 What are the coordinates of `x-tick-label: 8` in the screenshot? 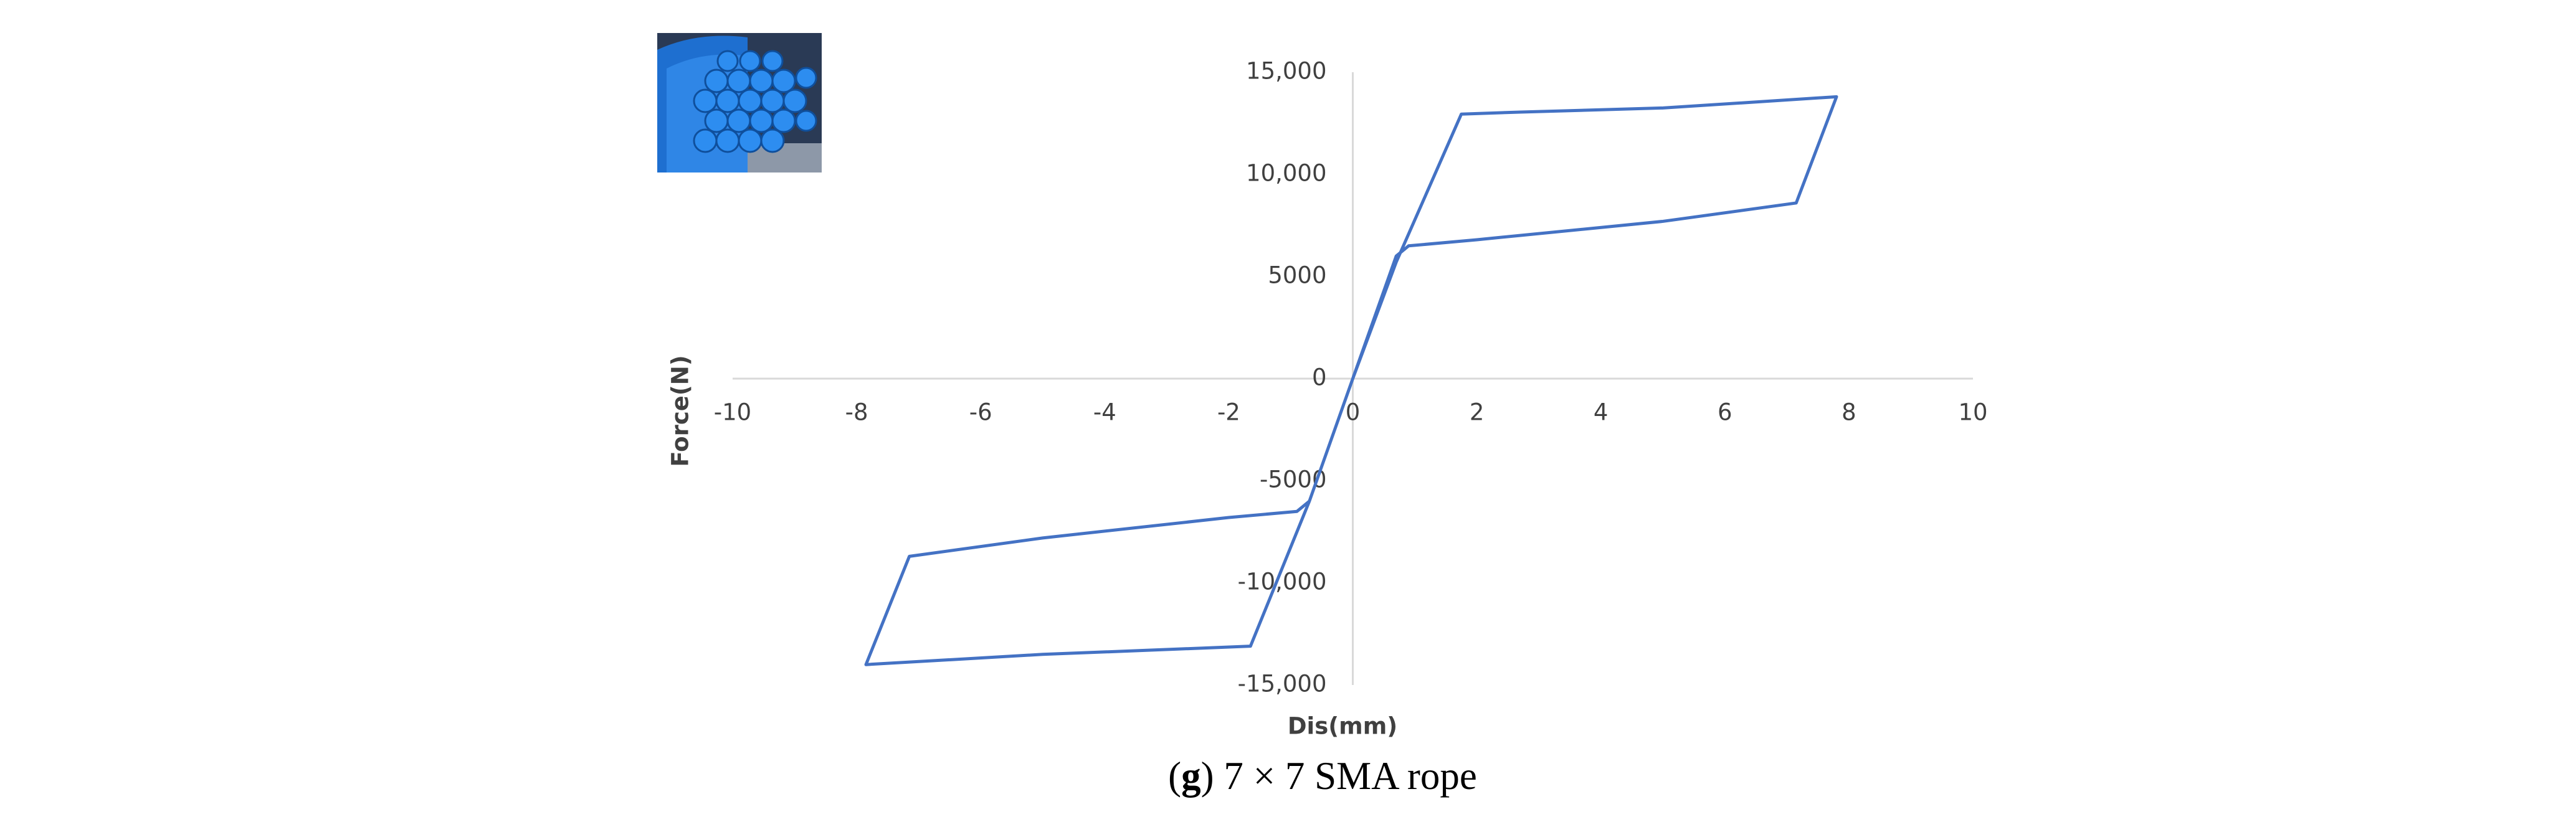 It's located at (1849, 412).